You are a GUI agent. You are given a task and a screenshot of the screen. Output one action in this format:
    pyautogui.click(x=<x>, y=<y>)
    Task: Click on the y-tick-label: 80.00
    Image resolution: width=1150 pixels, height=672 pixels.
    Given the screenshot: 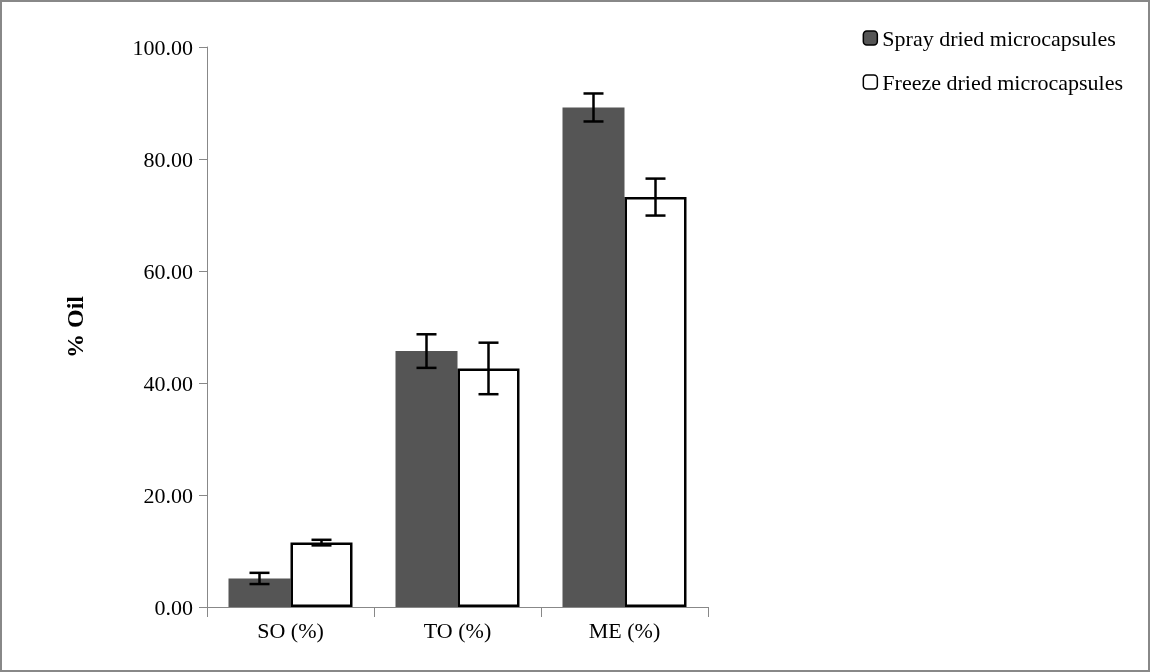 What is the action you would take?
    pyautogui.click(x=168, y=159)
    